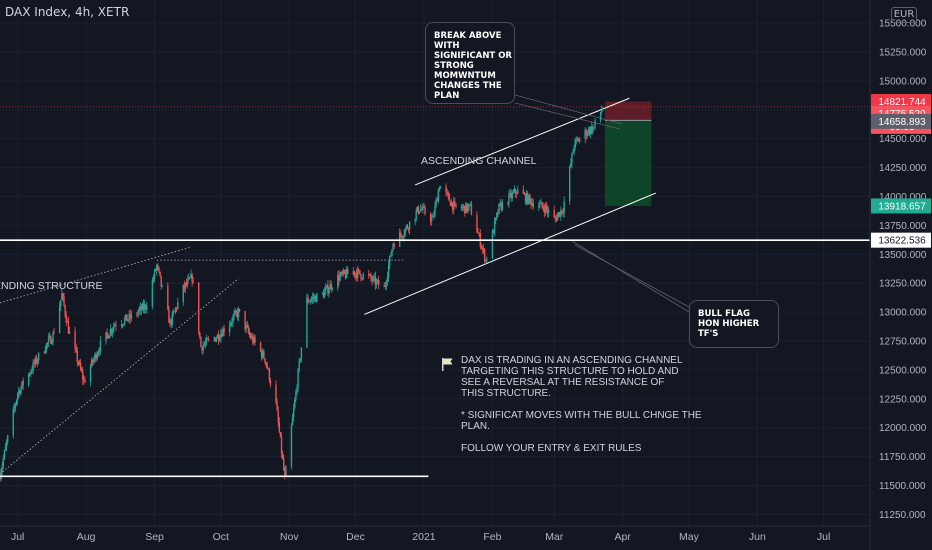  What do you see at coordinates (757, 537) in the screenshot?
I see `x-tick-label: Jun` at bounding box center [757, 537].